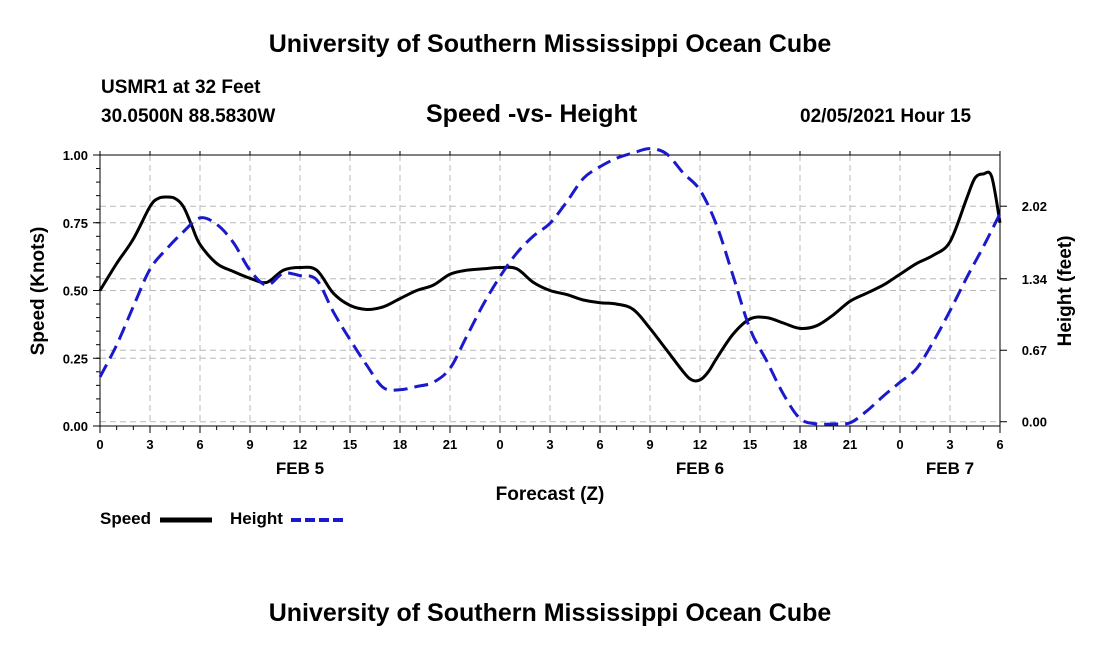 This screenshot has width=1100, height=650. I want to click on date-label: FEB 6, so click(700, 468).